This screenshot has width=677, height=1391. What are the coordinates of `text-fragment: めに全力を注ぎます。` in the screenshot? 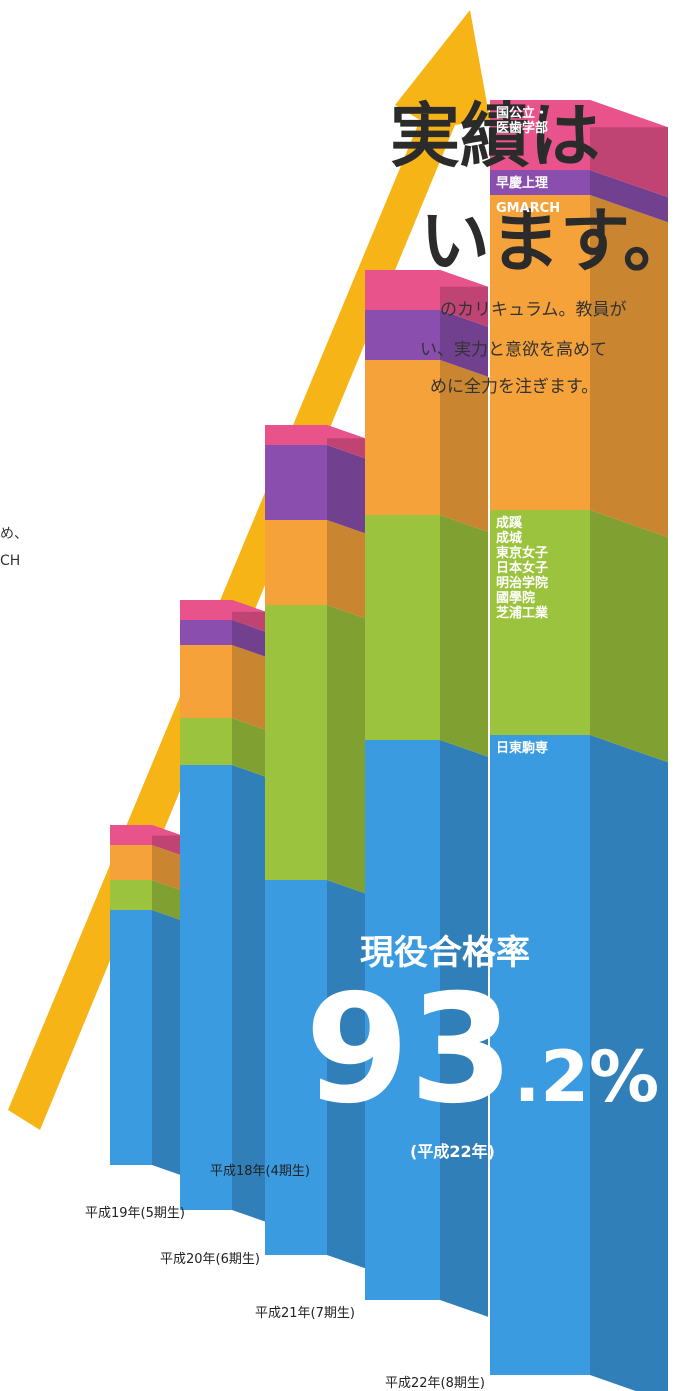 It's located at (514, 387).